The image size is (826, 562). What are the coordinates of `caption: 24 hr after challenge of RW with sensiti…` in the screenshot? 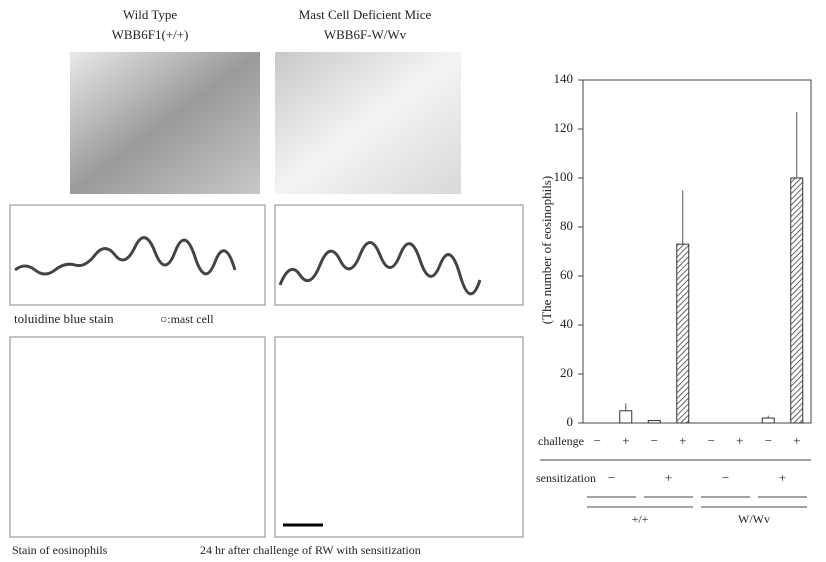 It's located at (310, 550).